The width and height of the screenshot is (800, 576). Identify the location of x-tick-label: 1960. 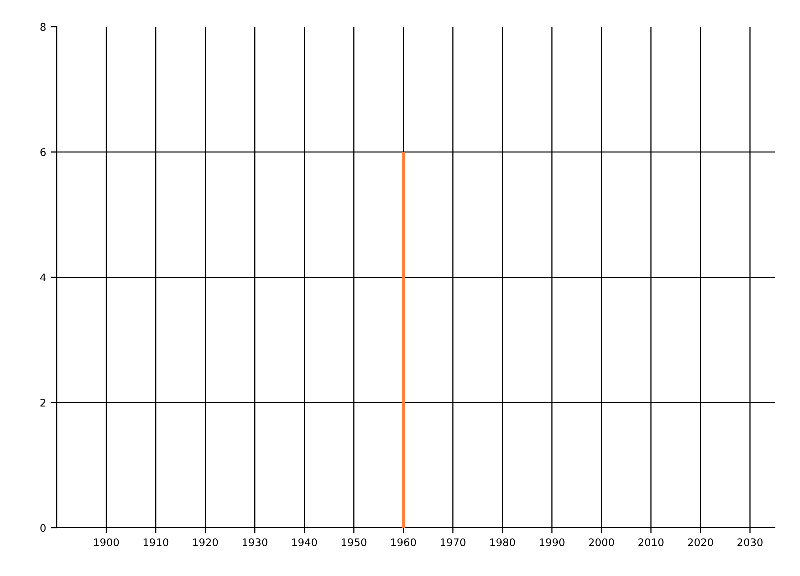
(404, 542).